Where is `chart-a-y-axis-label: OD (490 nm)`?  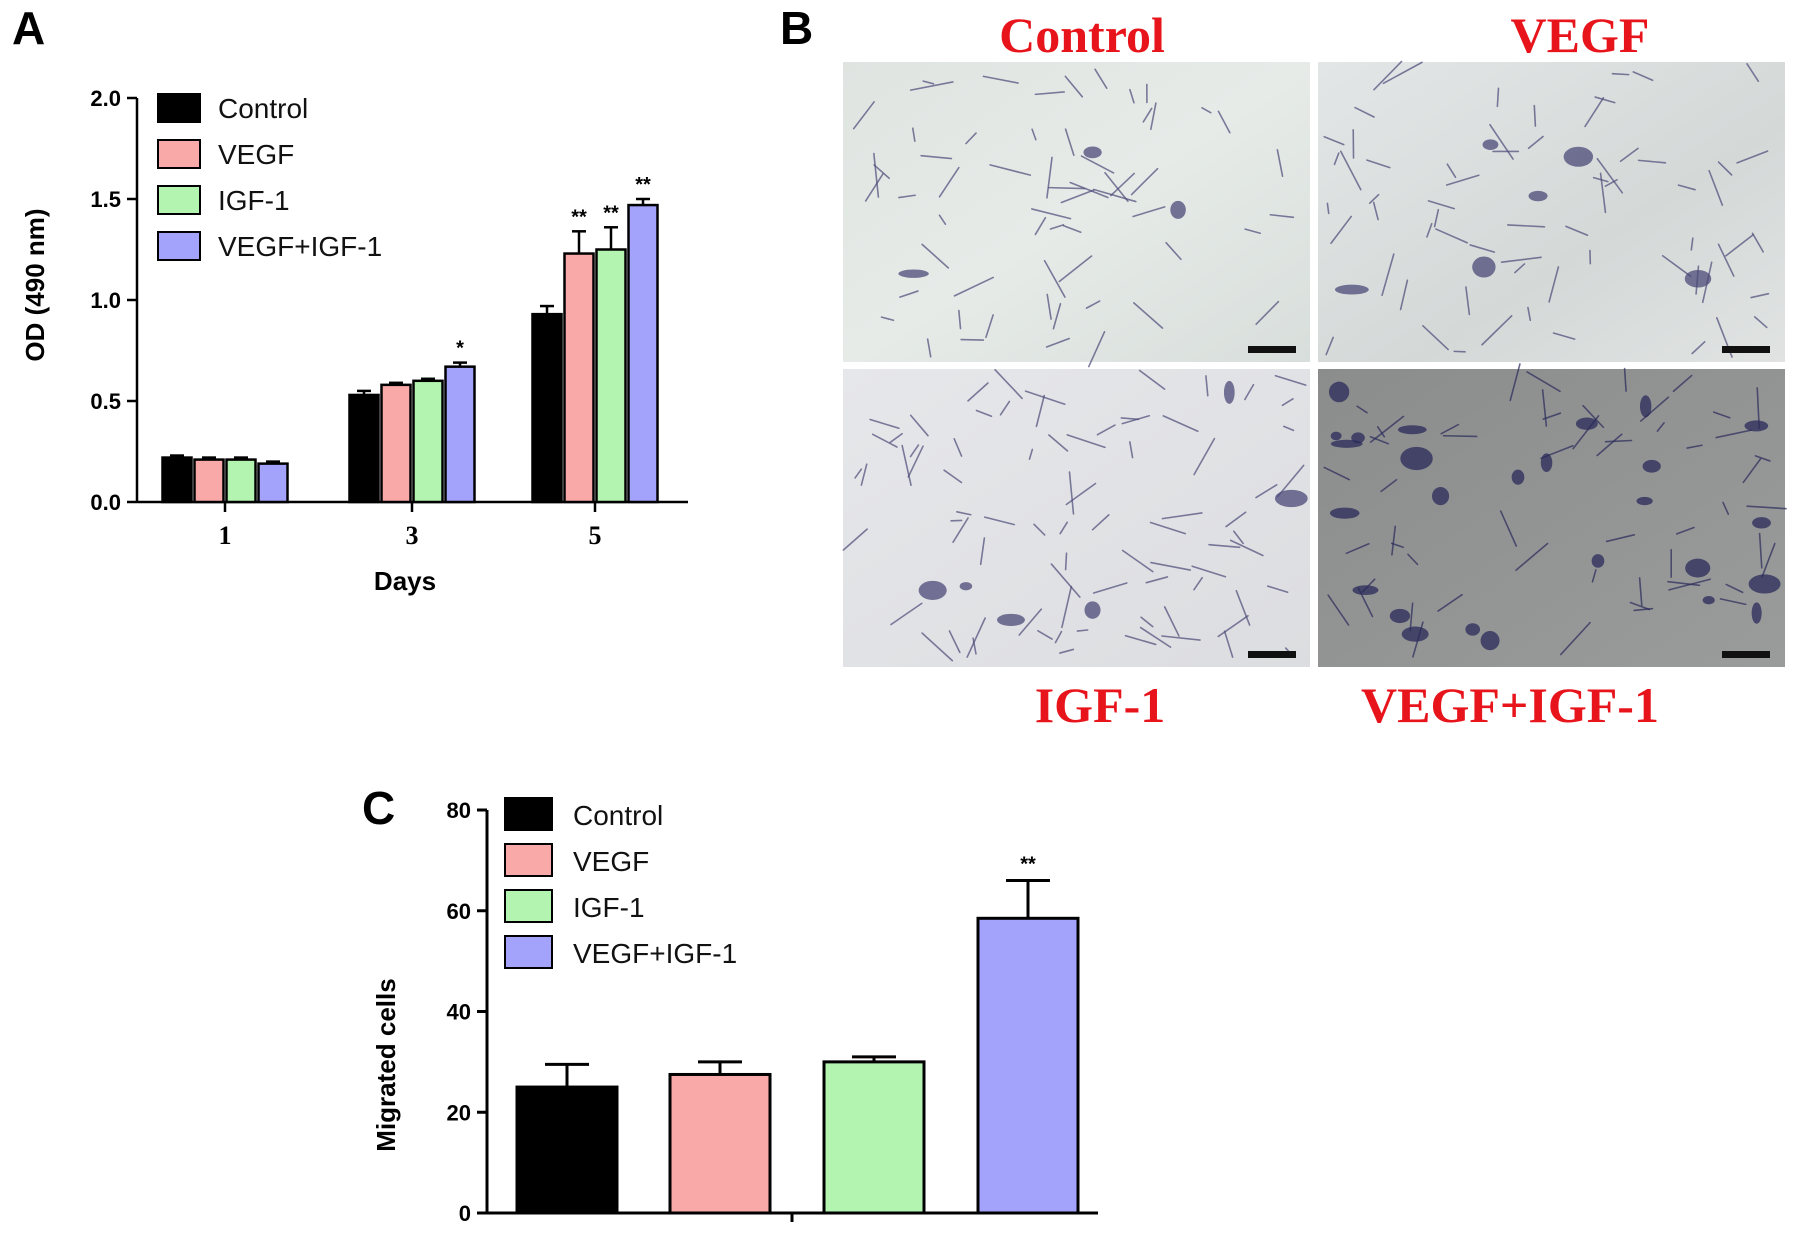 chart-a-y-axis-label: OD (490 nm) is located at coordinates (35, 284).